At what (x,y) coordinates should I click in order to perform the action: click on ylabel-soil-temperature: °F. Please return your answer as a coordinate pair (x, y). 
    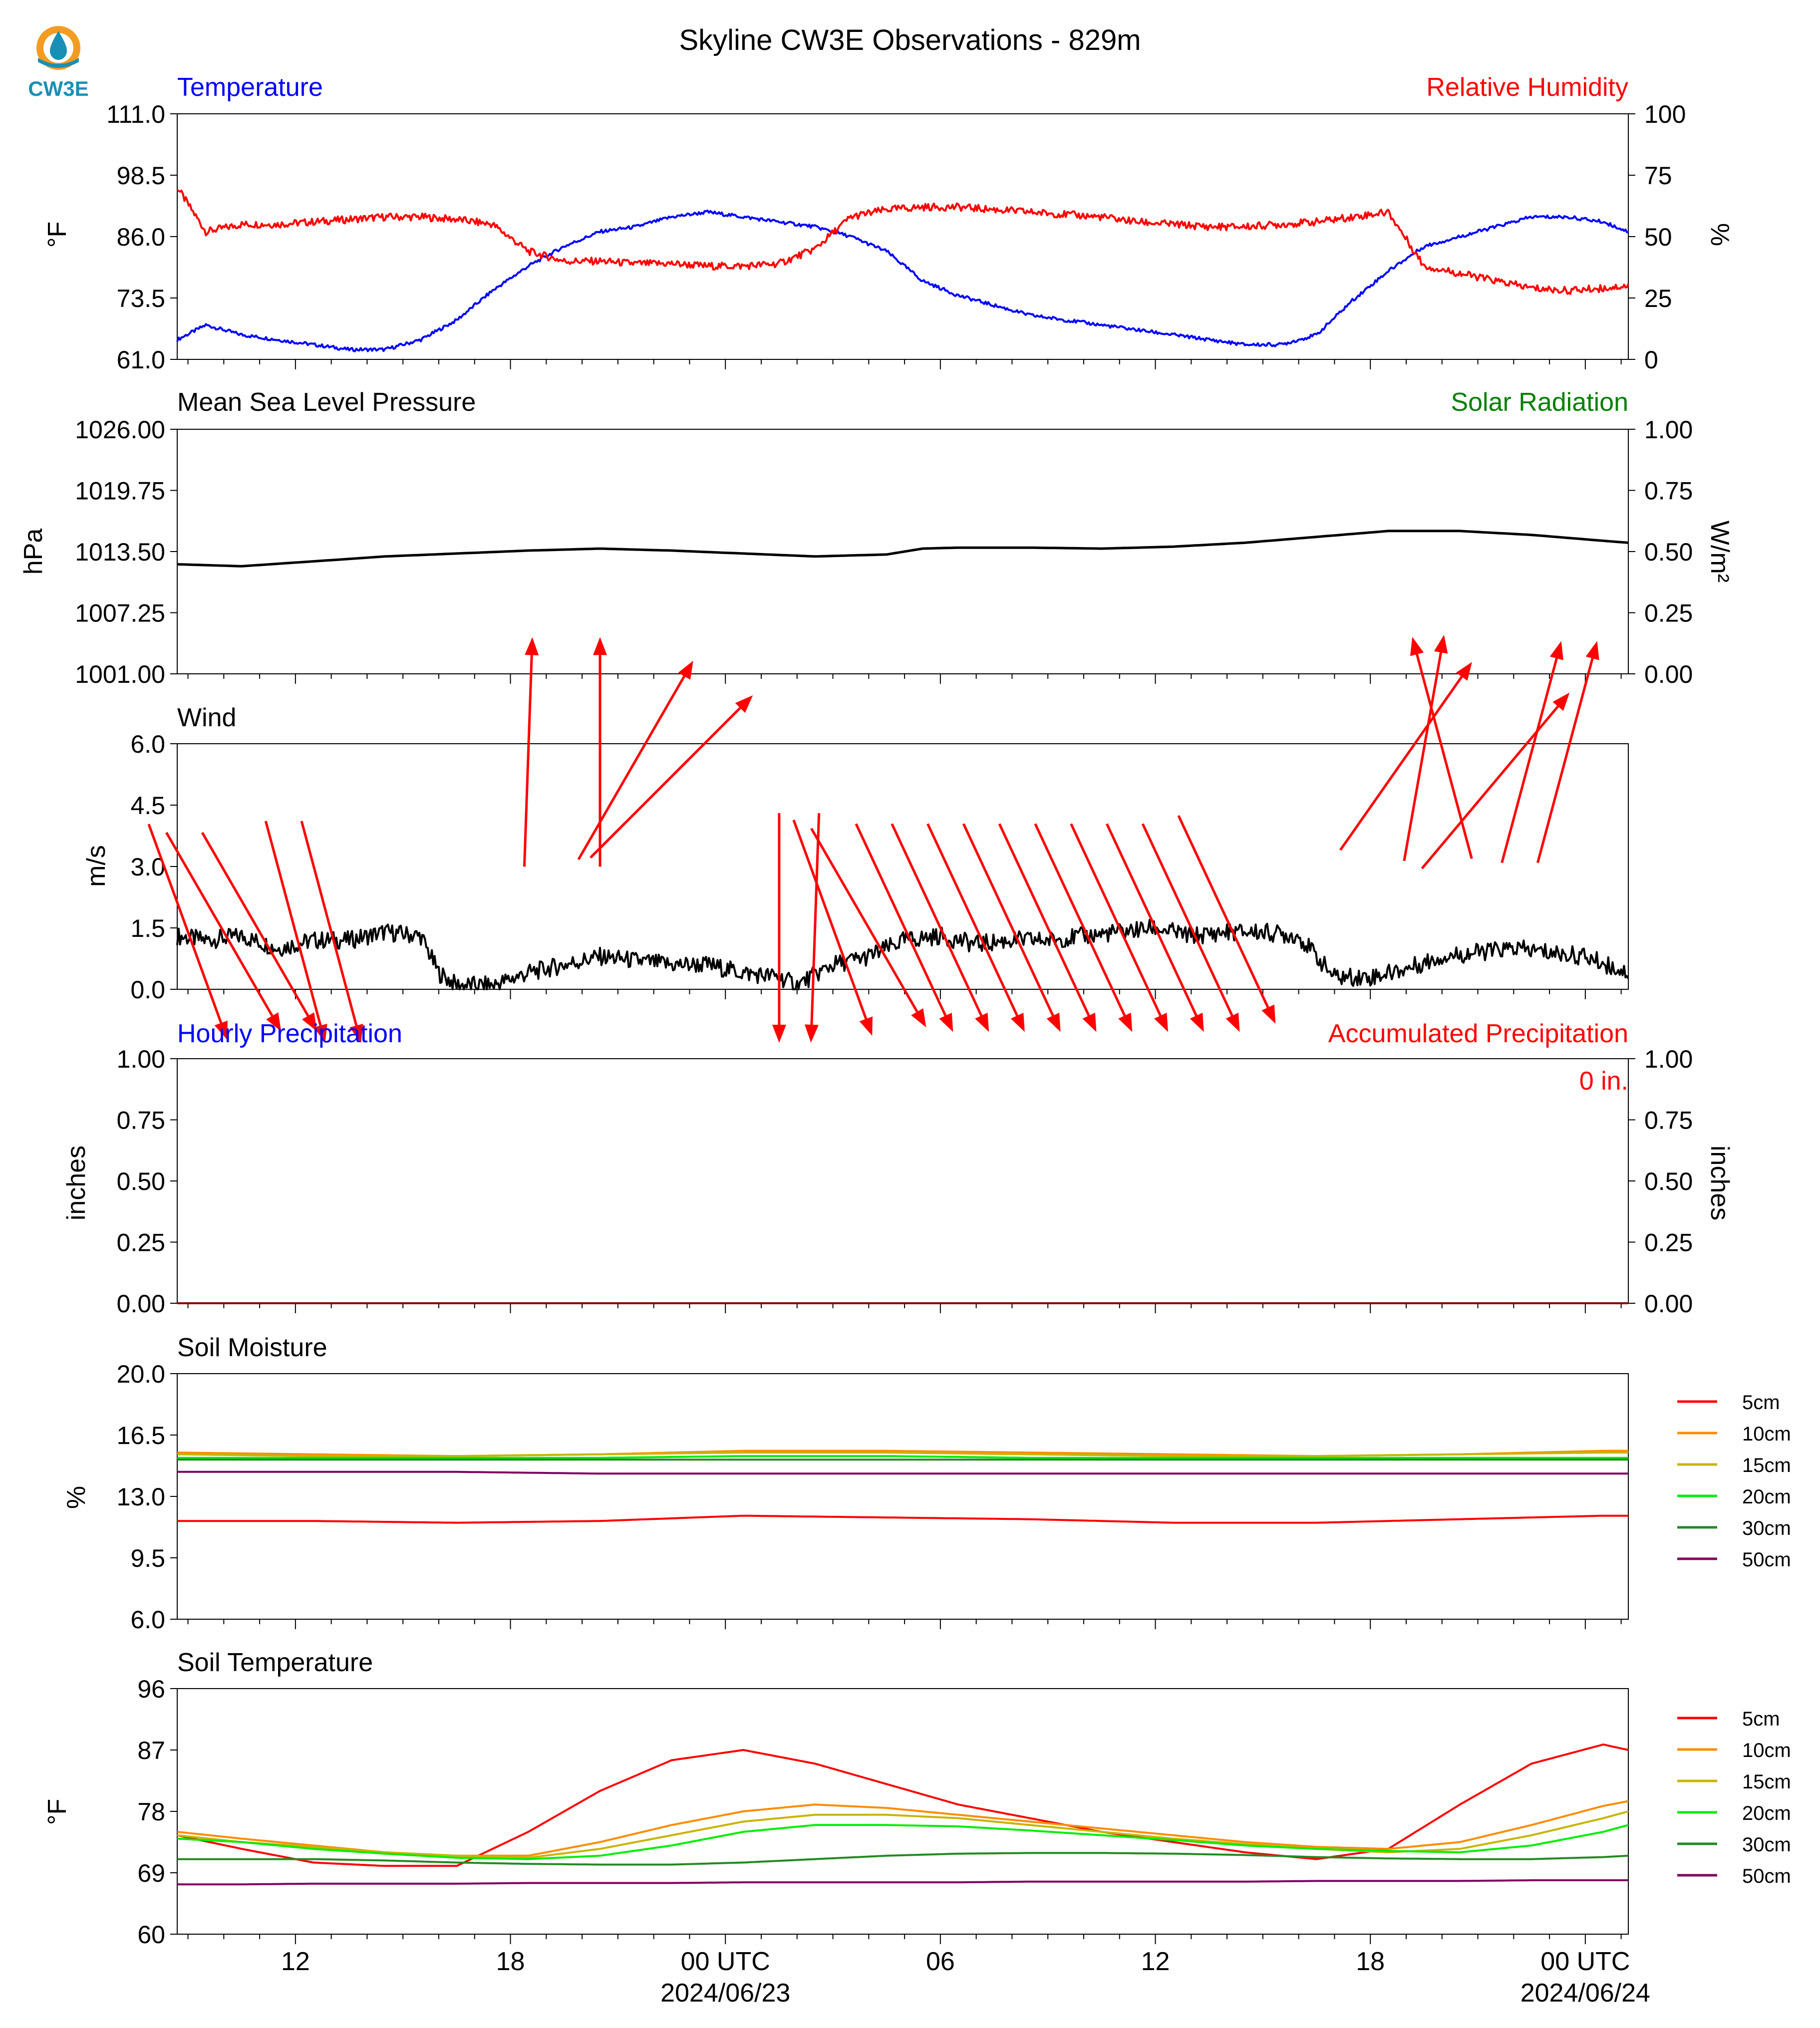
    Looking at the image, I should click on (57, 1812).